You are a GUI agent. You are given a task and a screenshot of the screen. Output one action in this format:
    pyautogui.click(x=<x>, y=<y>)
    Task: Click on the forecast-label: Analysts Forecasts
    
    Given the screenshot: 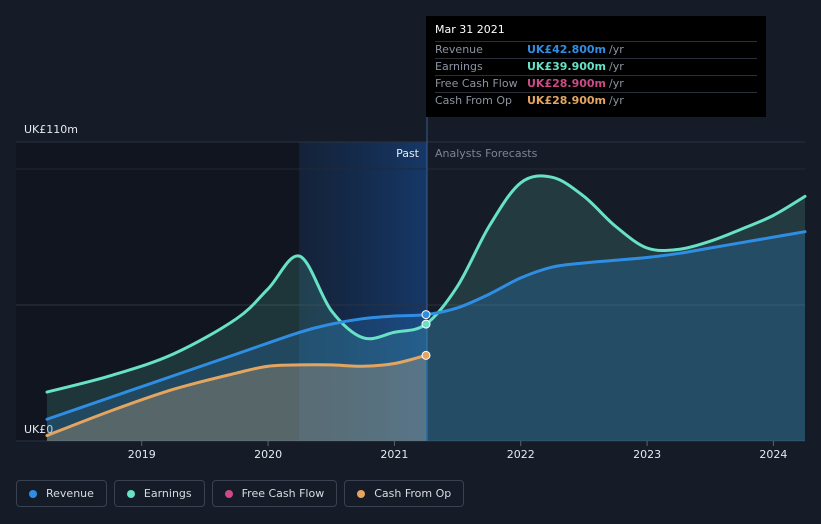 What is the action you would take?
    pyautogui.click(x=486, y=153)
    